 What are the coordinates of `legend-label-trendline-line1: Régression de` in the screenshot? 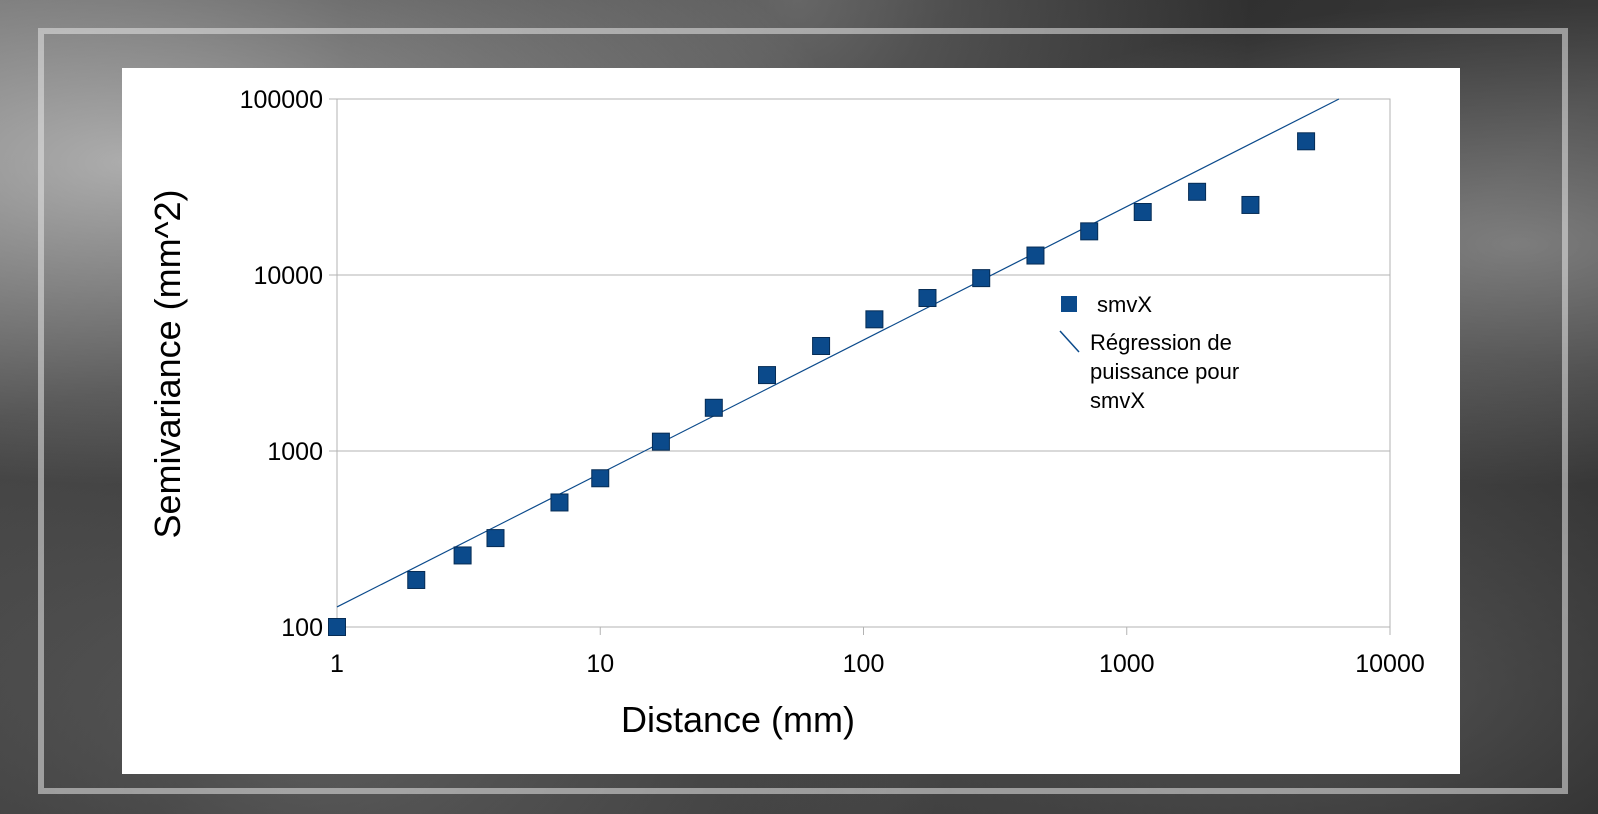 It's located at (1161, 342).